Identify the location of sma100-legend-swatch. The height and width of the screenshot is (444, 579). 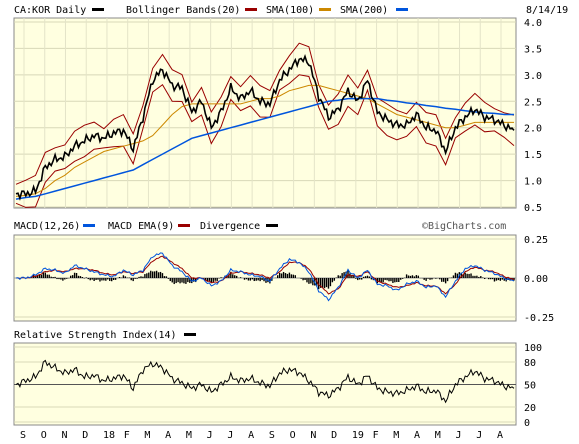
(325, 9).